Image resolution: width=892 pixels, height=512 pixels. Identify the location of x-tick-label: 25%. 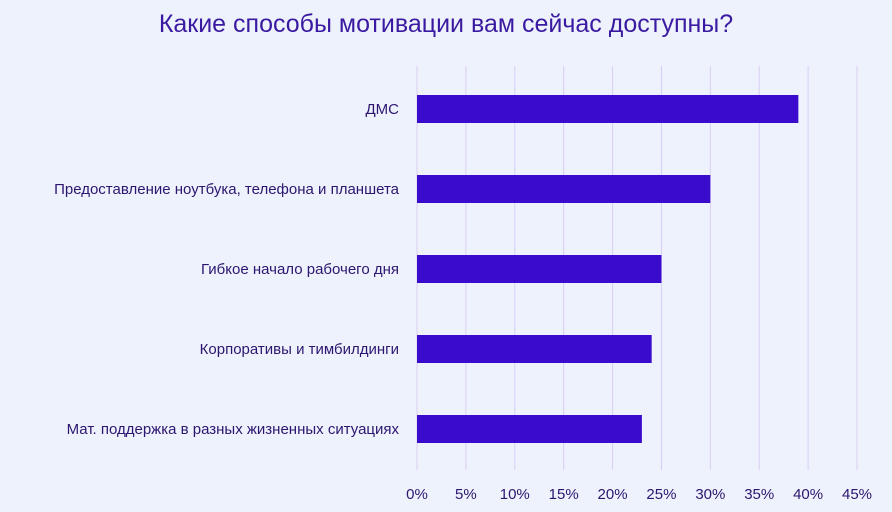
(661, 494).